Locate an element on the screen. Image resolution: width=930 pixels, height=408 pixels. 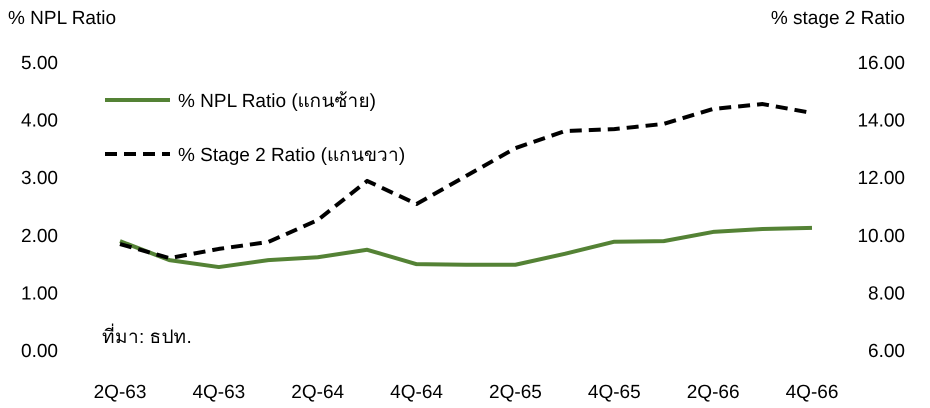
xtick: 4Q-66 is located at coordinates (812, 392).